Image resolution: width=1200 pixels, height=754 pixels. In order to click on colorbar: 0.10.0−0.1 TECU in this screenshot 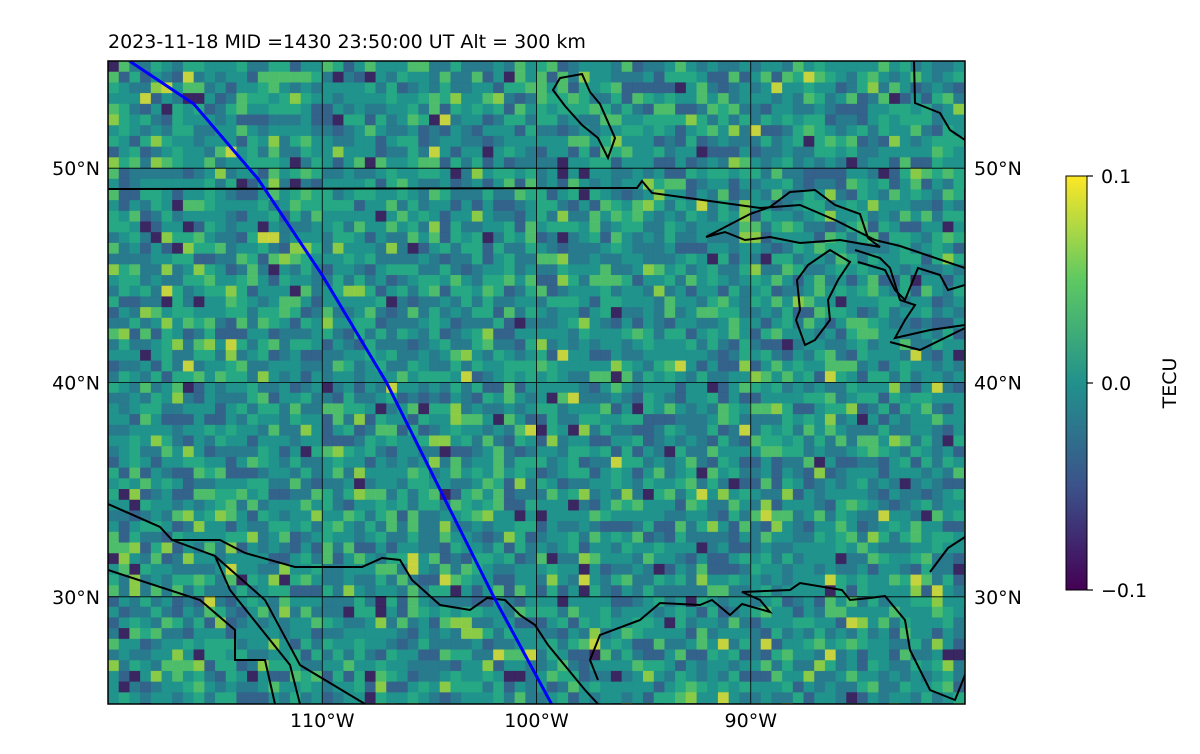, I will do `click(1123, 384)`.